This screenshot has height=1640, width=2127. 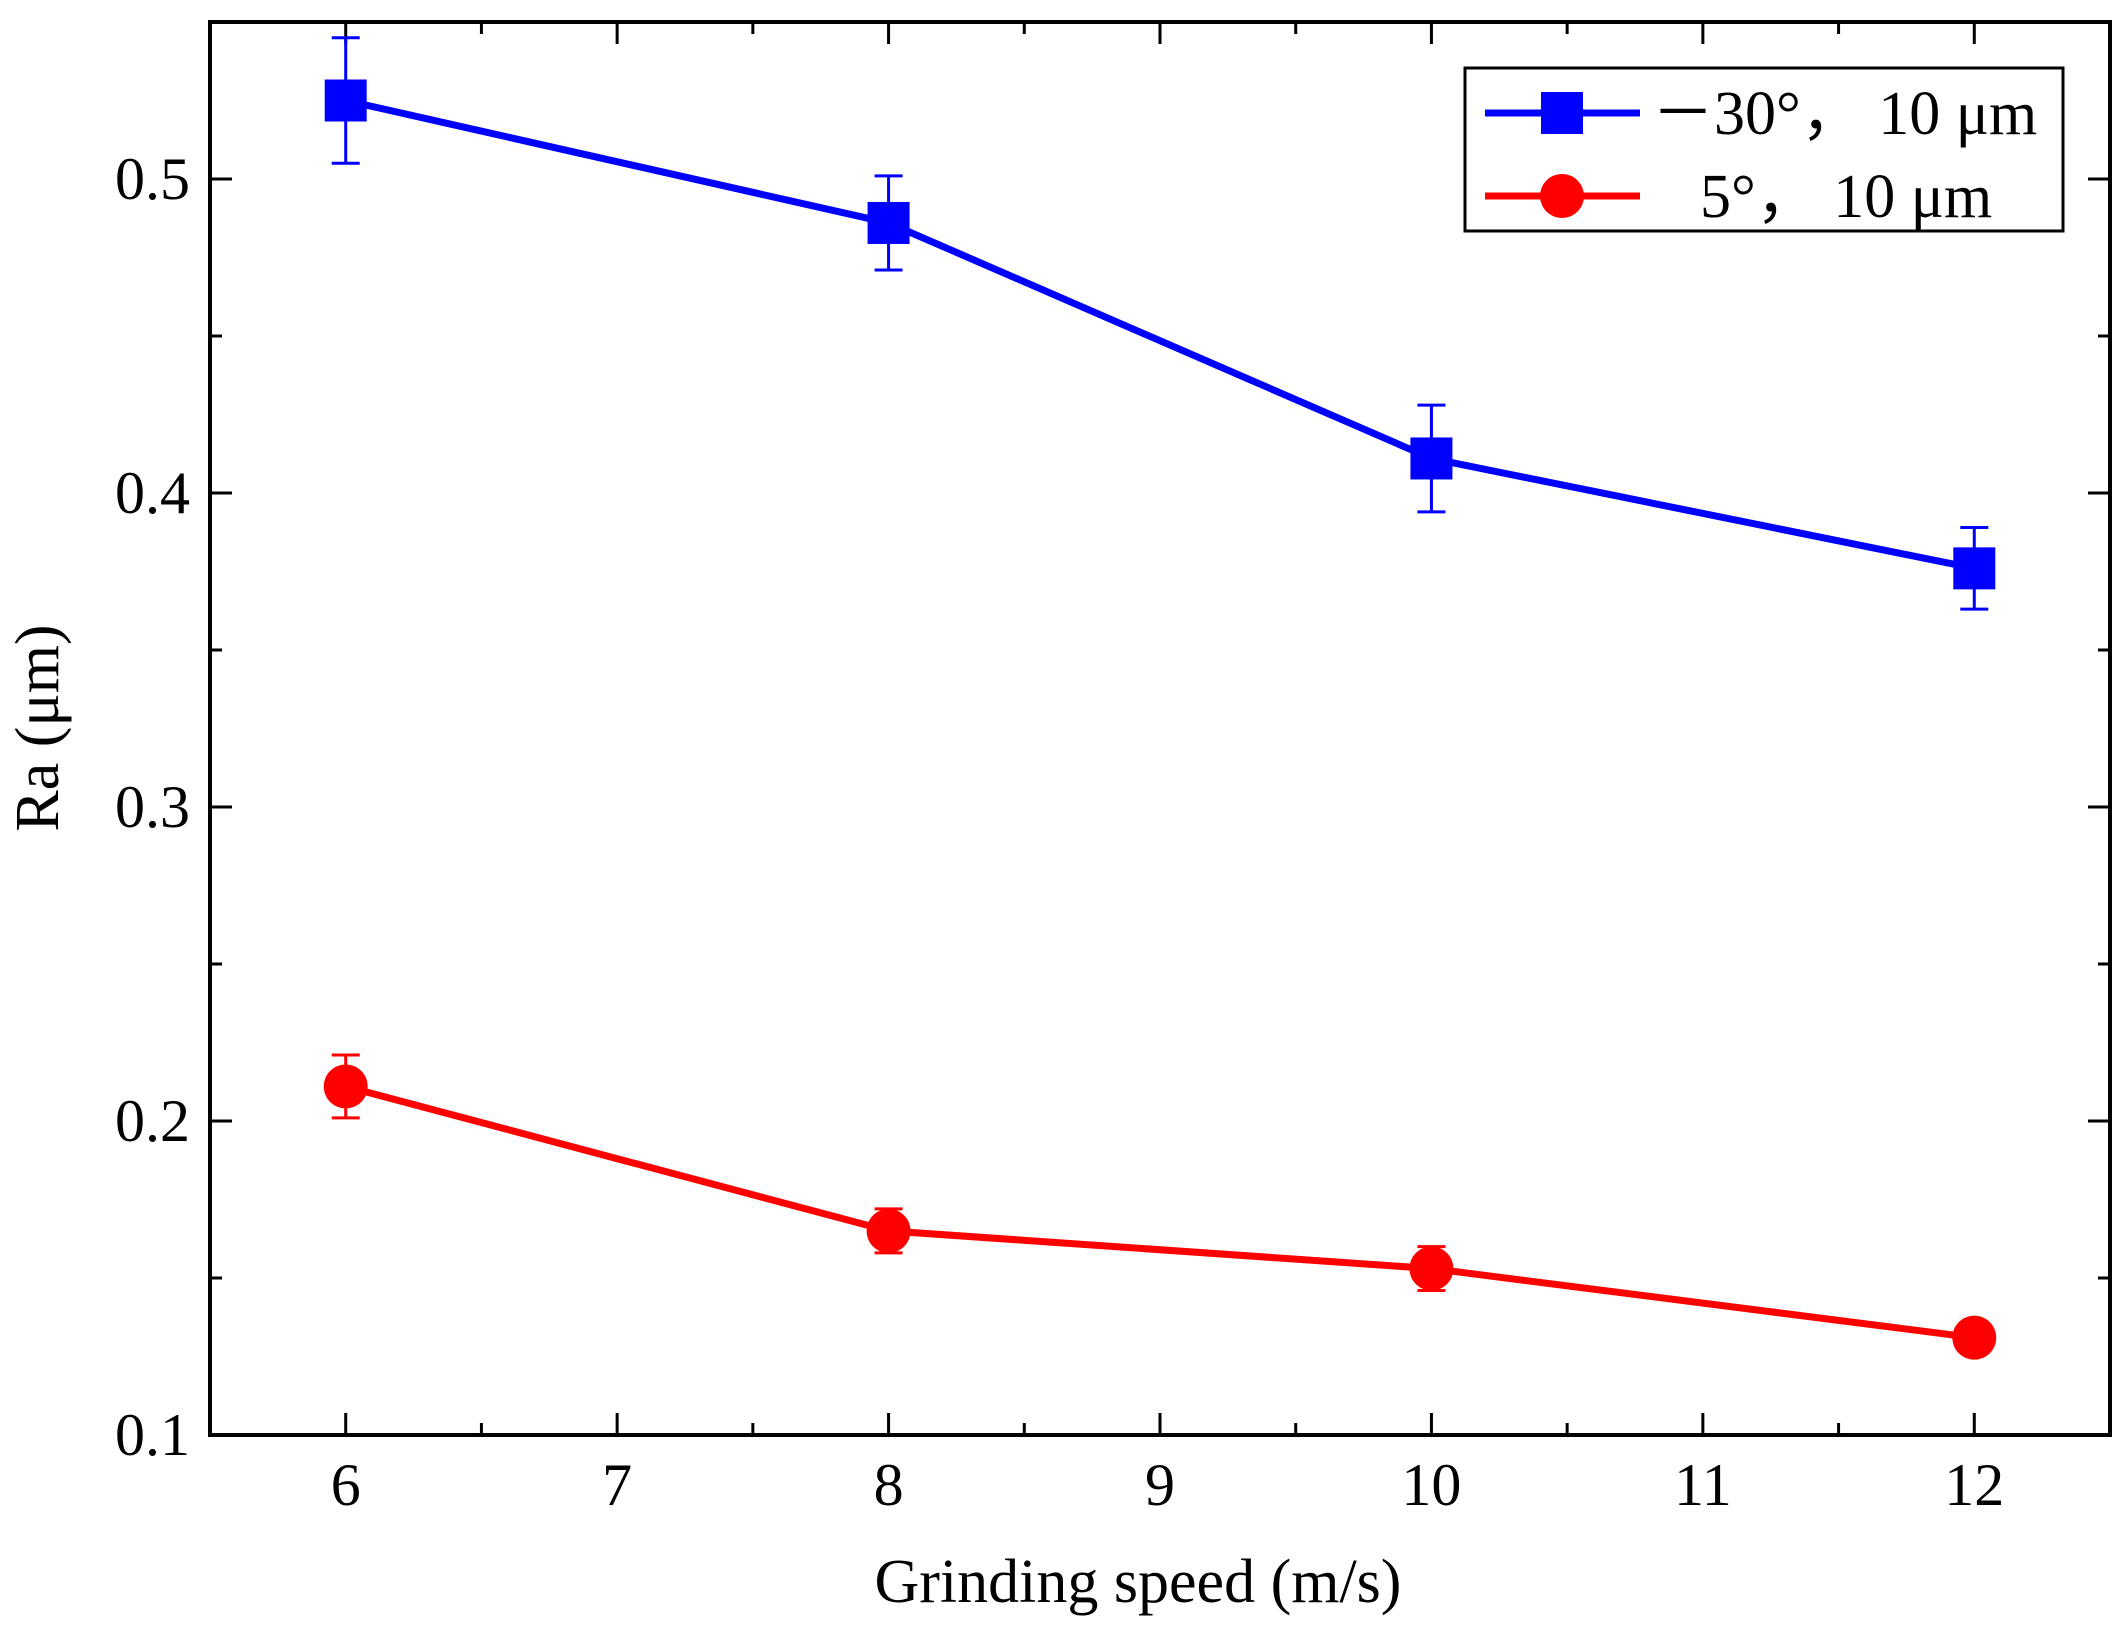 I want to click on x-tick-label: 12, so click(x=1974, y=1485).